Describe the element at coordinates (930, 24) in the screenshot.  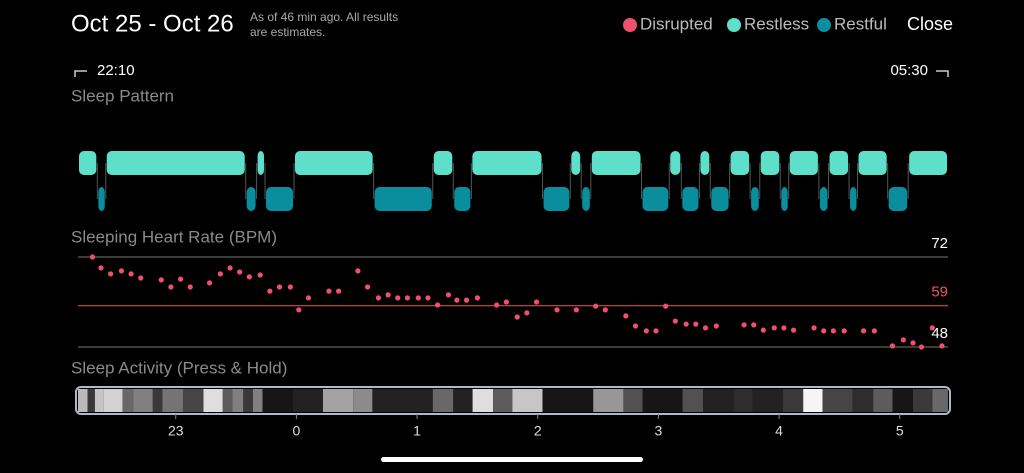
I see `close-button: Close` at that location.